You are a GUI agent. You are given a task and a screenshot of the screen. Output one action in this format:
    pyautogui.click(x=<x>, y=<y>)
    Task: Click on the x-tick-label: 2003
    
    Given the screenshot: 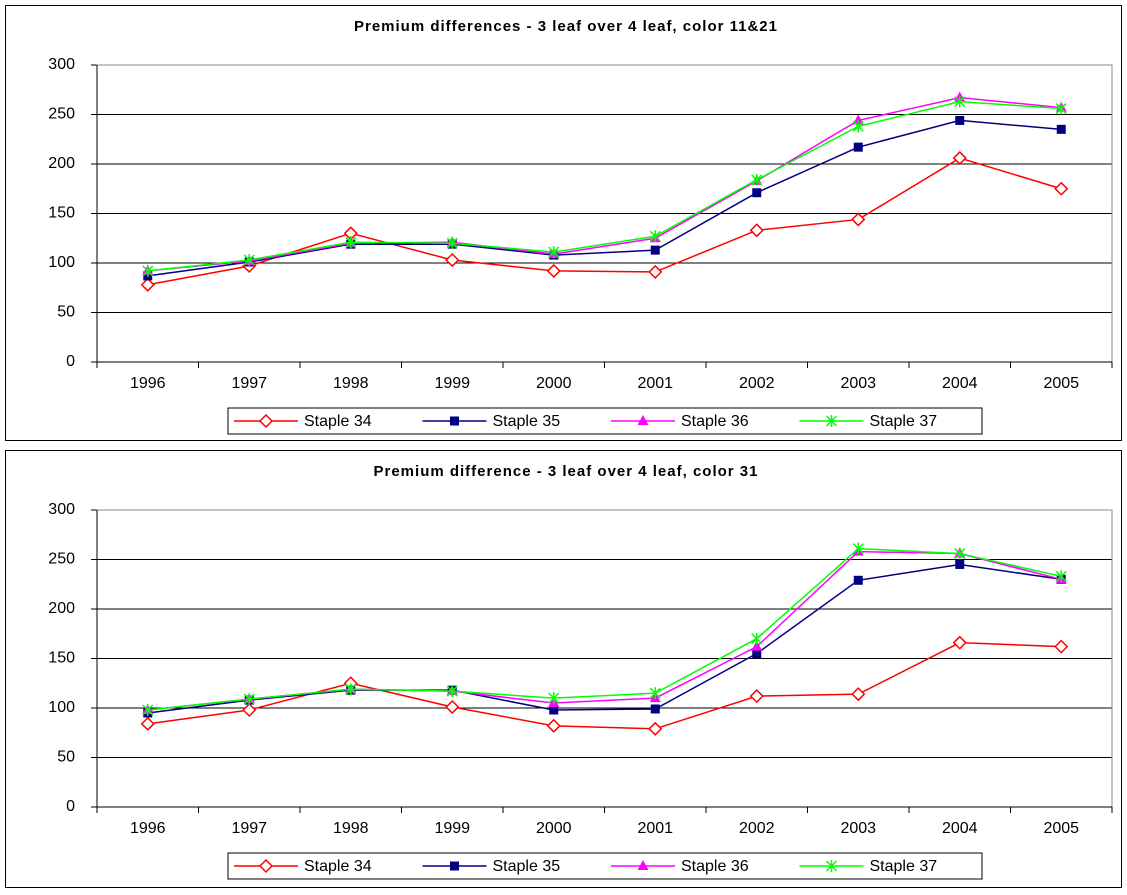 What is the action you would take?
    pyautogui.click(x=858, y=828)
    